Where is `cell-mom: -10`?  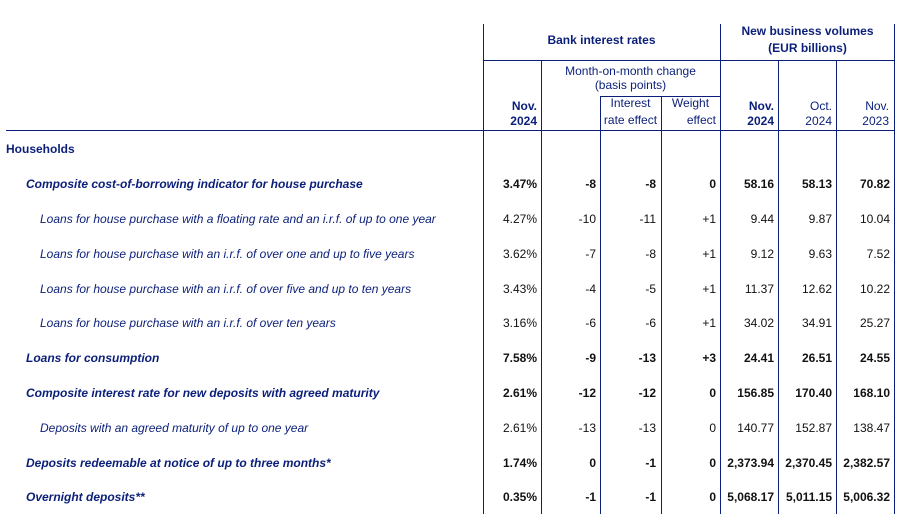
cell-mom: -10 is located at coordinates (587, 219).